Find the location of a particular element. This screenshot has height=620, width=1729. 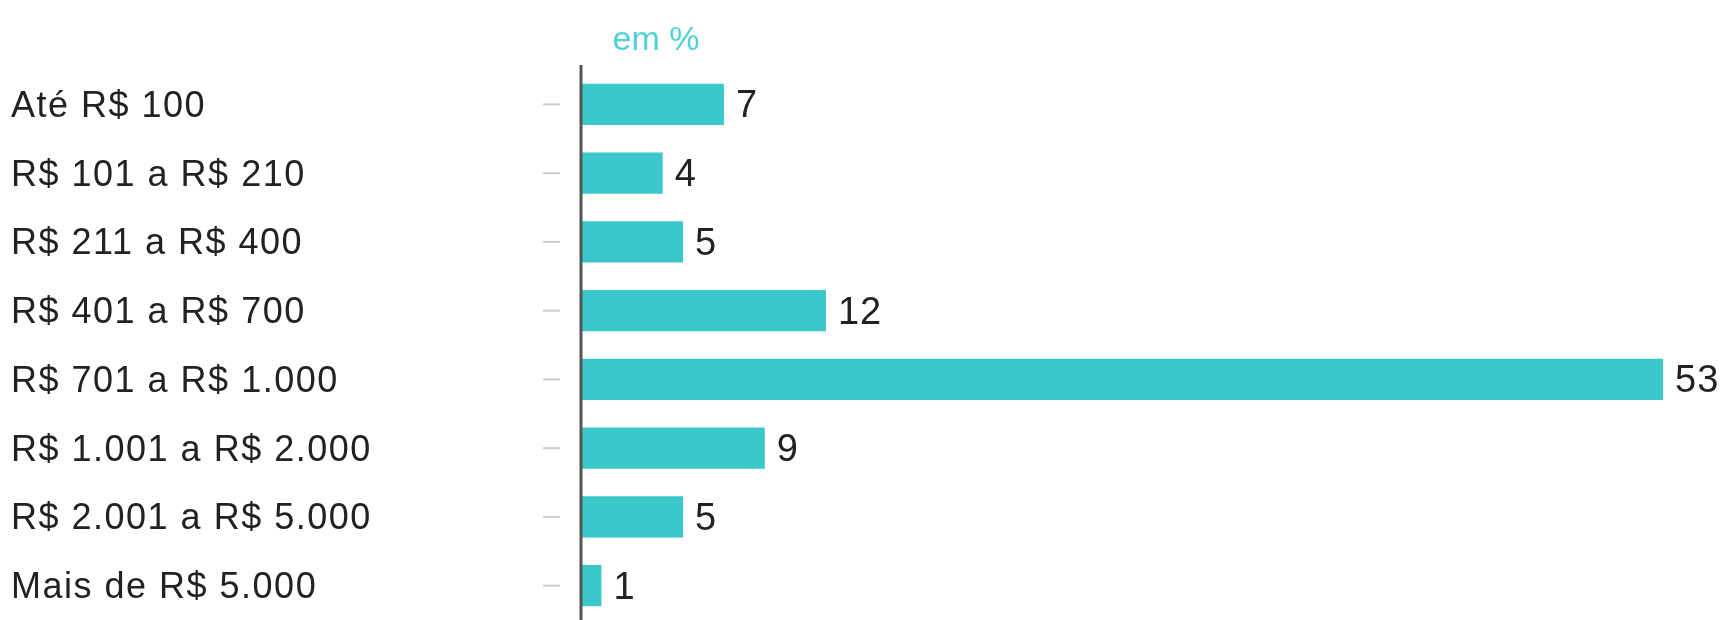

data-label: 7 is located at coordinates (747, 104).